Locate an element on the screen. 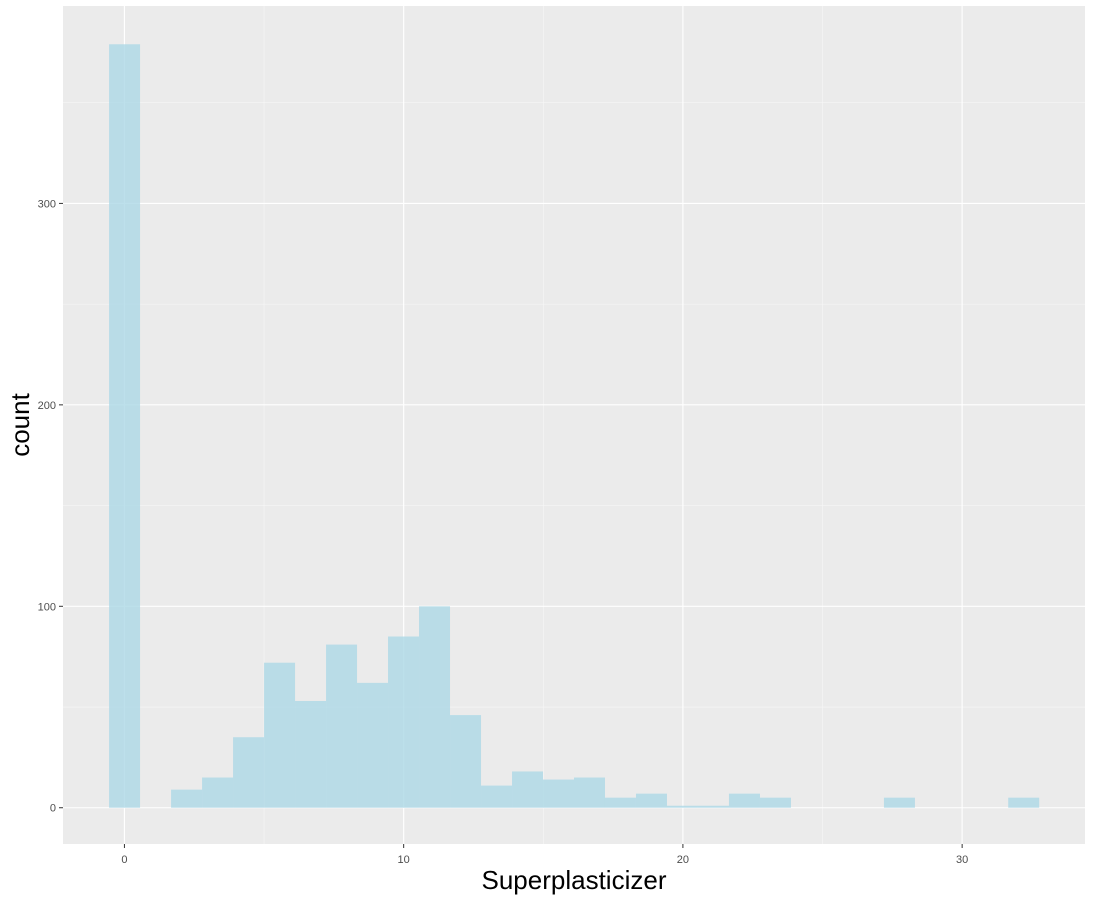 The height and width of the screenshot is (900, 1093). x-tick-label: 20 is located at coordinates (683, 860).